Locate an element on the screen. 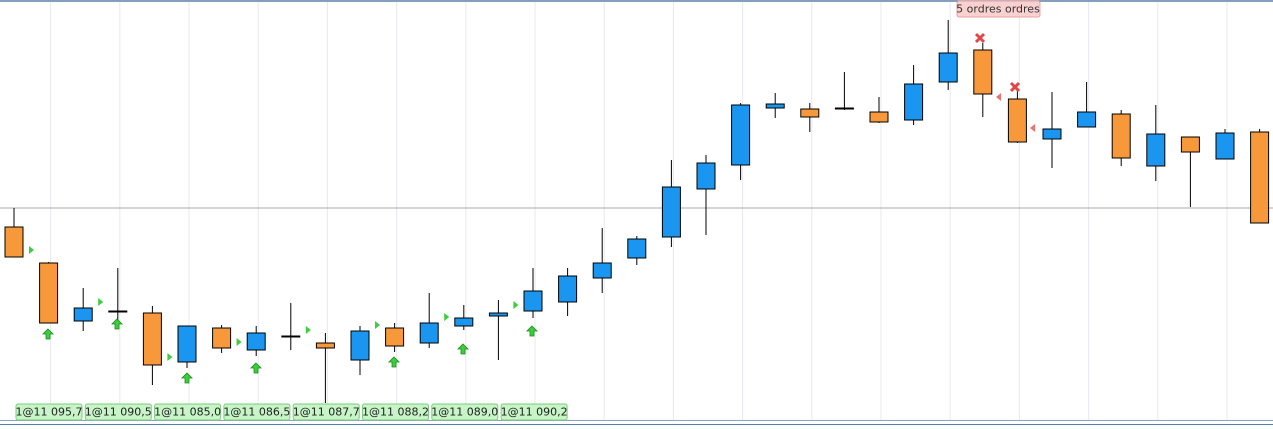 Image resolution: width=1273 pixels, height=429 pixels. order-label: 1@11 095,7 is located at coordinates (49, 412).